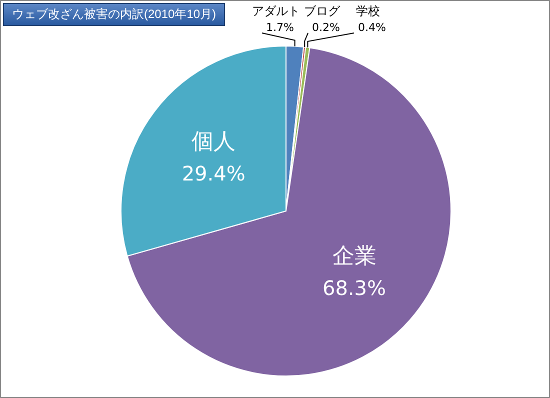 Image resolution: width=550 pixels, height=398 pixels. I want to click on data-label: 29.4%, so click(214, 173).